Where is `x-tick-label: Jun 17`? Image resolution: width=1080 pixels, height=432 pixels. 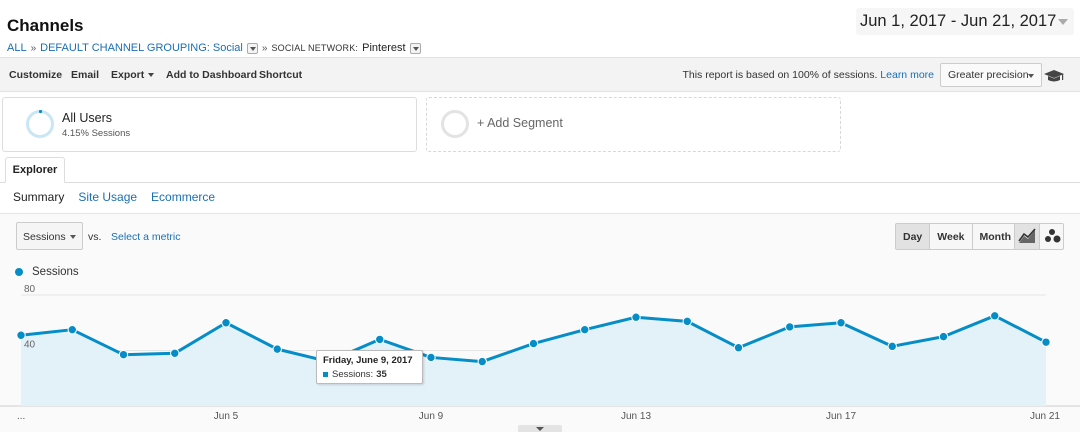
x-tick-label: Jun 17 is located at coordinates (841, 416).